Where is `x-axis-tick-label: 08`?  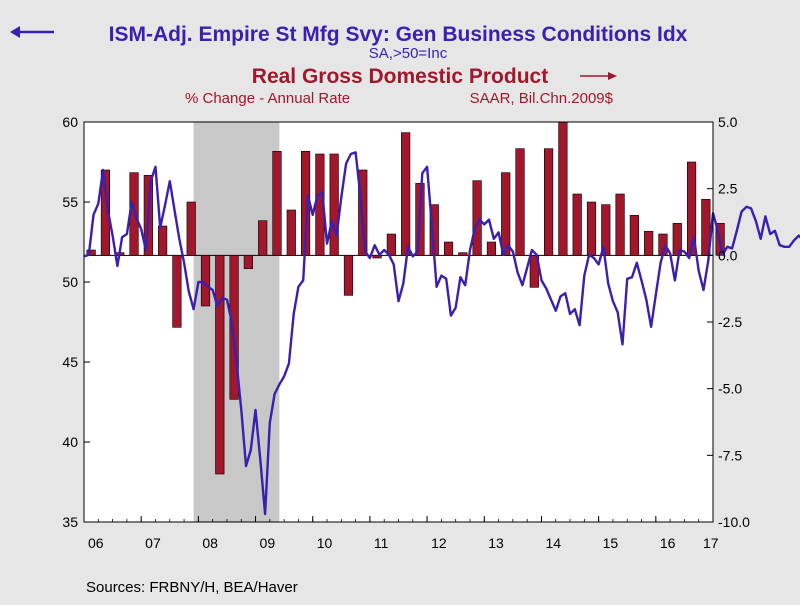
x-axis-tick-label: 08 is located at coordinates (210, 543).